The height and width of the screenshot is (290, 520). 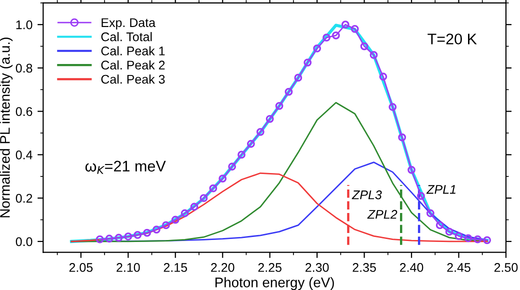 I want to click on x-tick-label: 2.25, so click(x=270, y=267).